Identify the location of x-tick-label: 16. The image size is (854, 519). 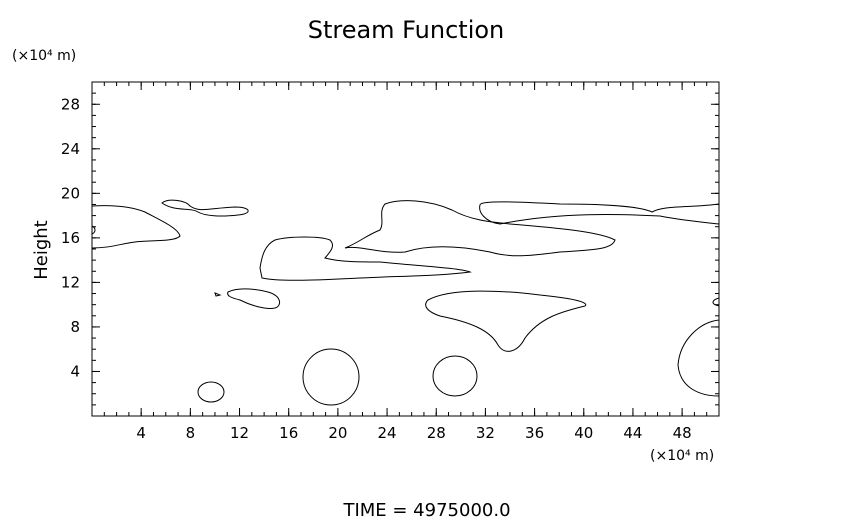
(288, 433).